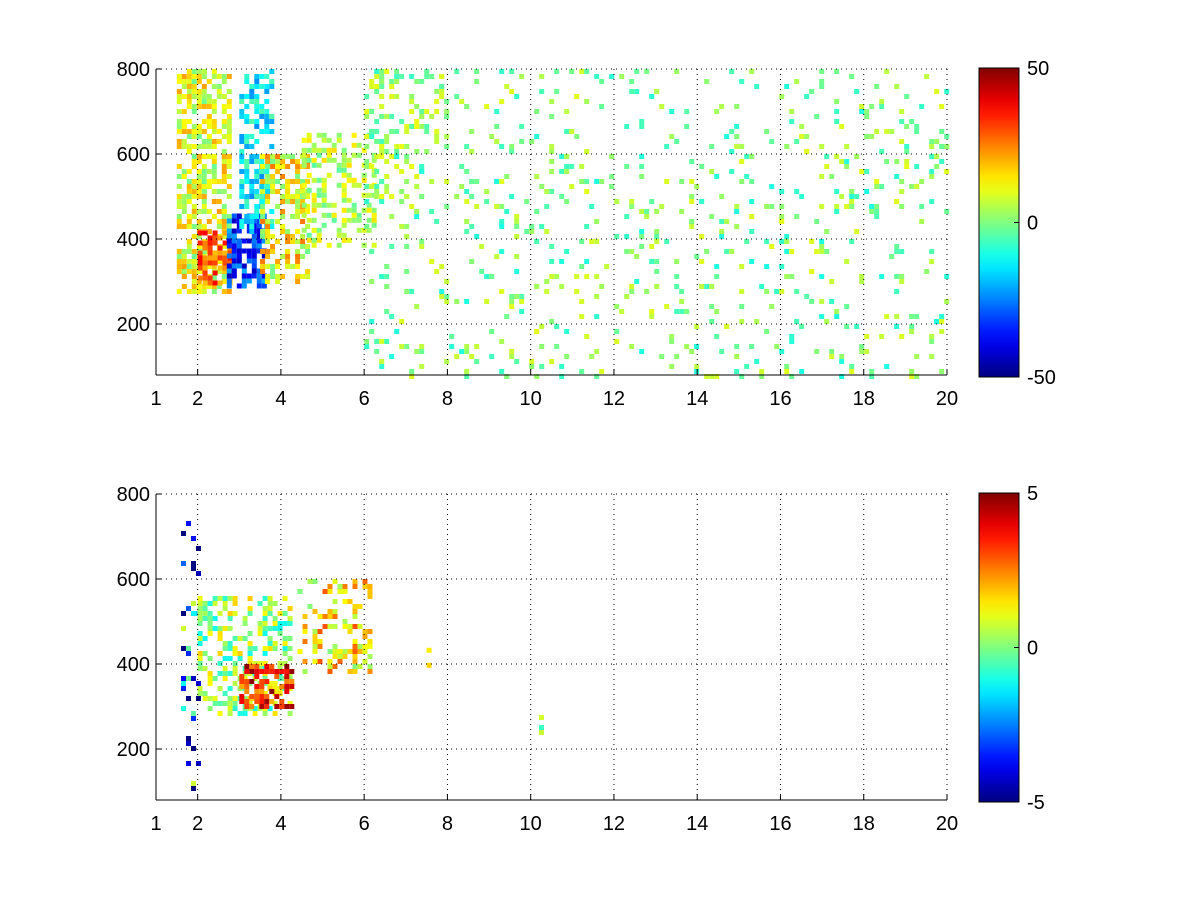  What do you see at coordinates (614, 399) in the screenshot?
I see `x-tick-label: 12` at bounding box center [614, 399].